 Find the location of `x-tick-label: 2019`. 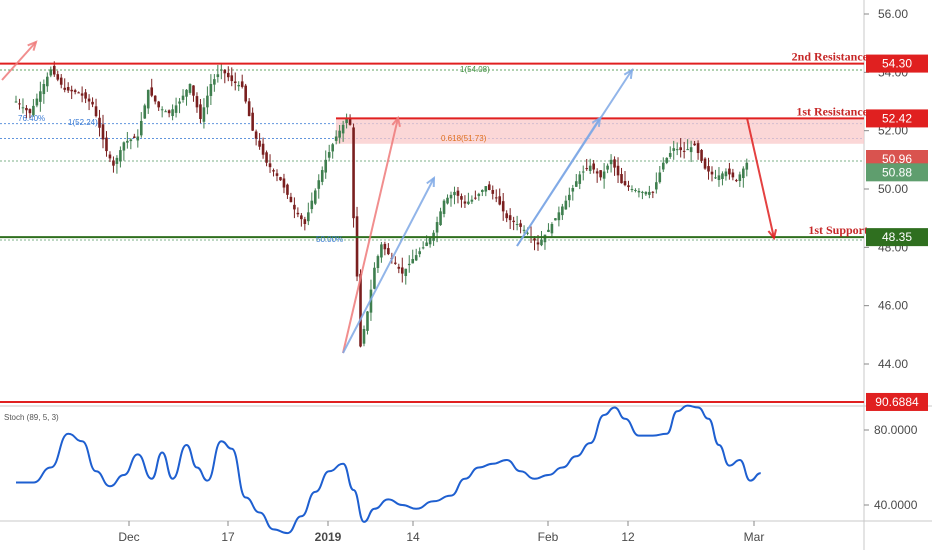

x-tick-label: 2019 is located at coordinates (328, 537).